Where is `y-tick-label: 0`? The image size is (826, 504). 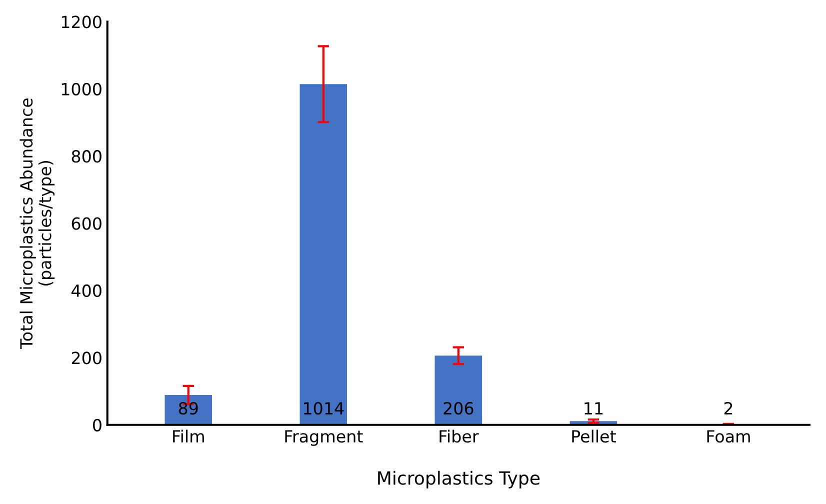
y-tick-label: 0 is located at coordinates (97, 425).